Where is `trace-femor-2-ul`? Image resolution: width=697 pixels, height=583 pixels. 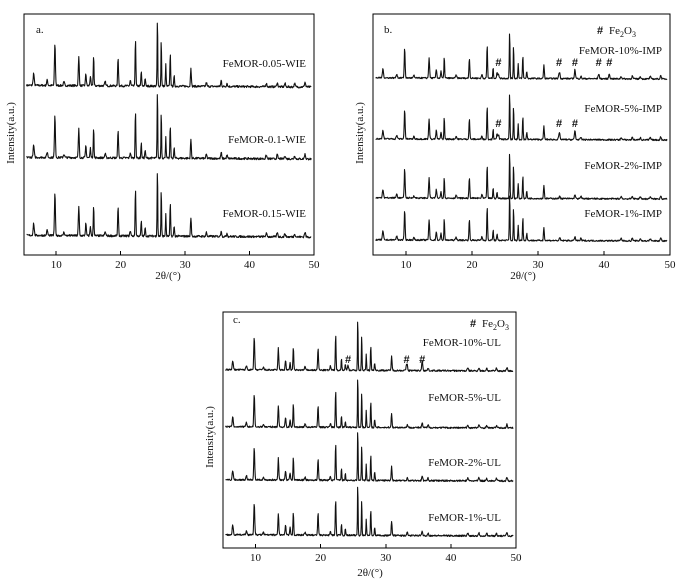 trace-femor-2-ul is located at coordinates (369, 457).